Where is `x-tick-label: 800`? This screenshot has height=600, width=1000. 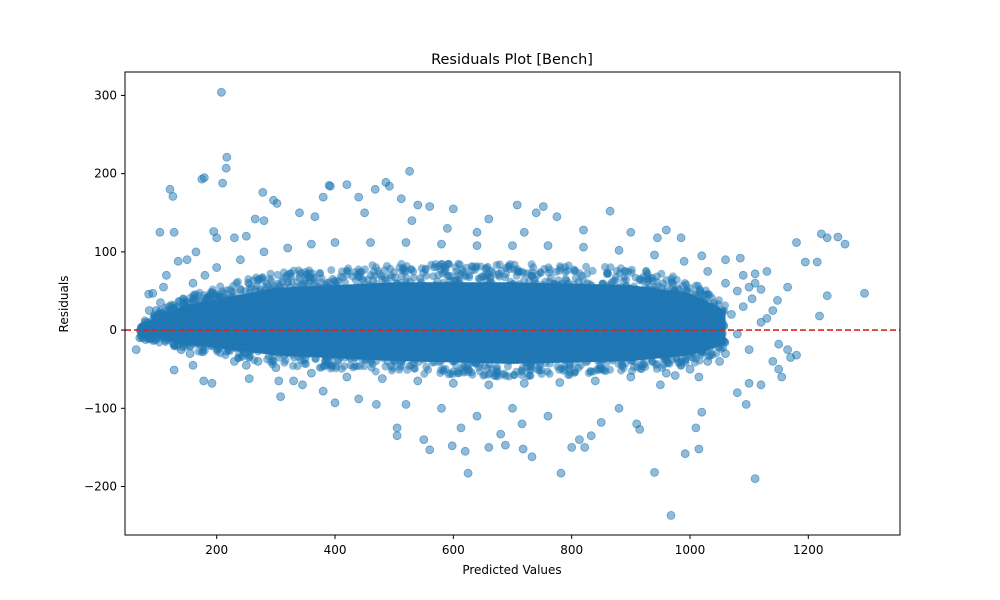
x-tick-label: 800 is located at coordinates (571, 550).